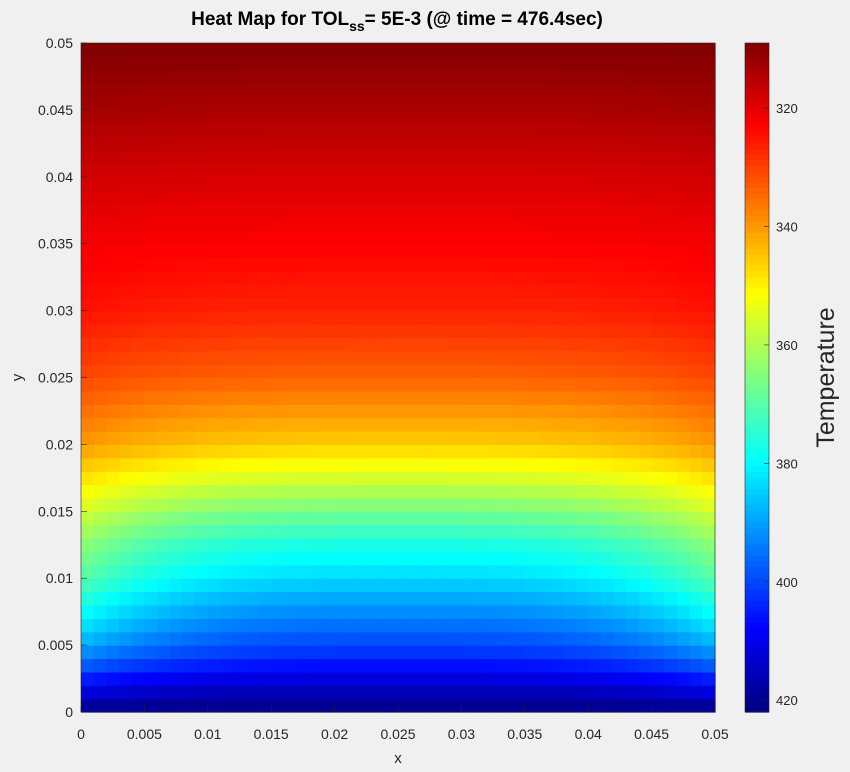 This screenshot has width=850, height=772. I want to click on y-tick-label: 0.005, so click(55, 645).